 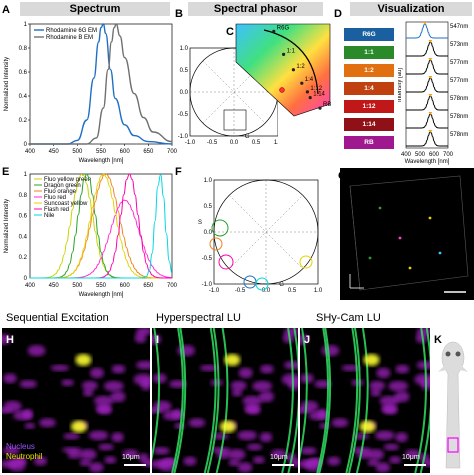 I want to click on spectral-phasor-header: Spectral phasor, so click(x=255, y=9).